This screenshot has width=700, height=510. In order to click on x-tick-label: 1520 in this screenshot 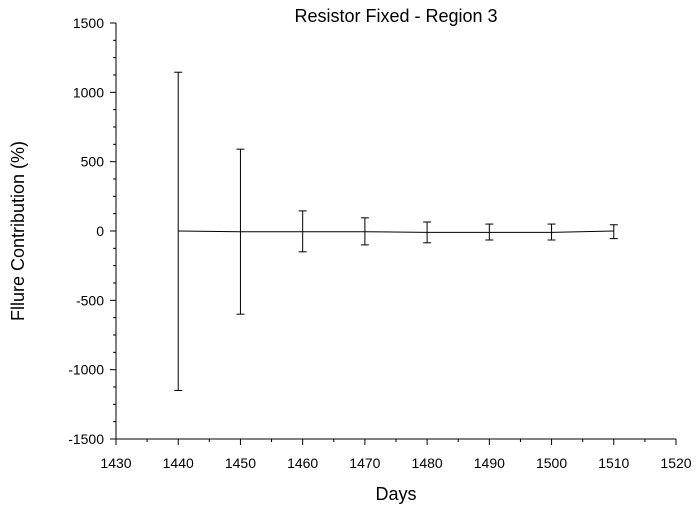, I will do `click(675, 463)`.